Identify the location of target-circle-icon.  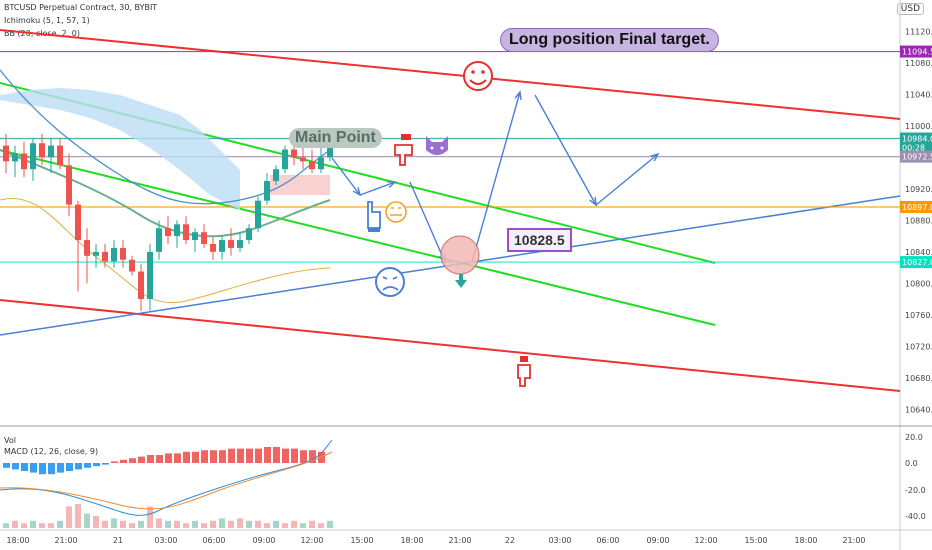
(460, 255).